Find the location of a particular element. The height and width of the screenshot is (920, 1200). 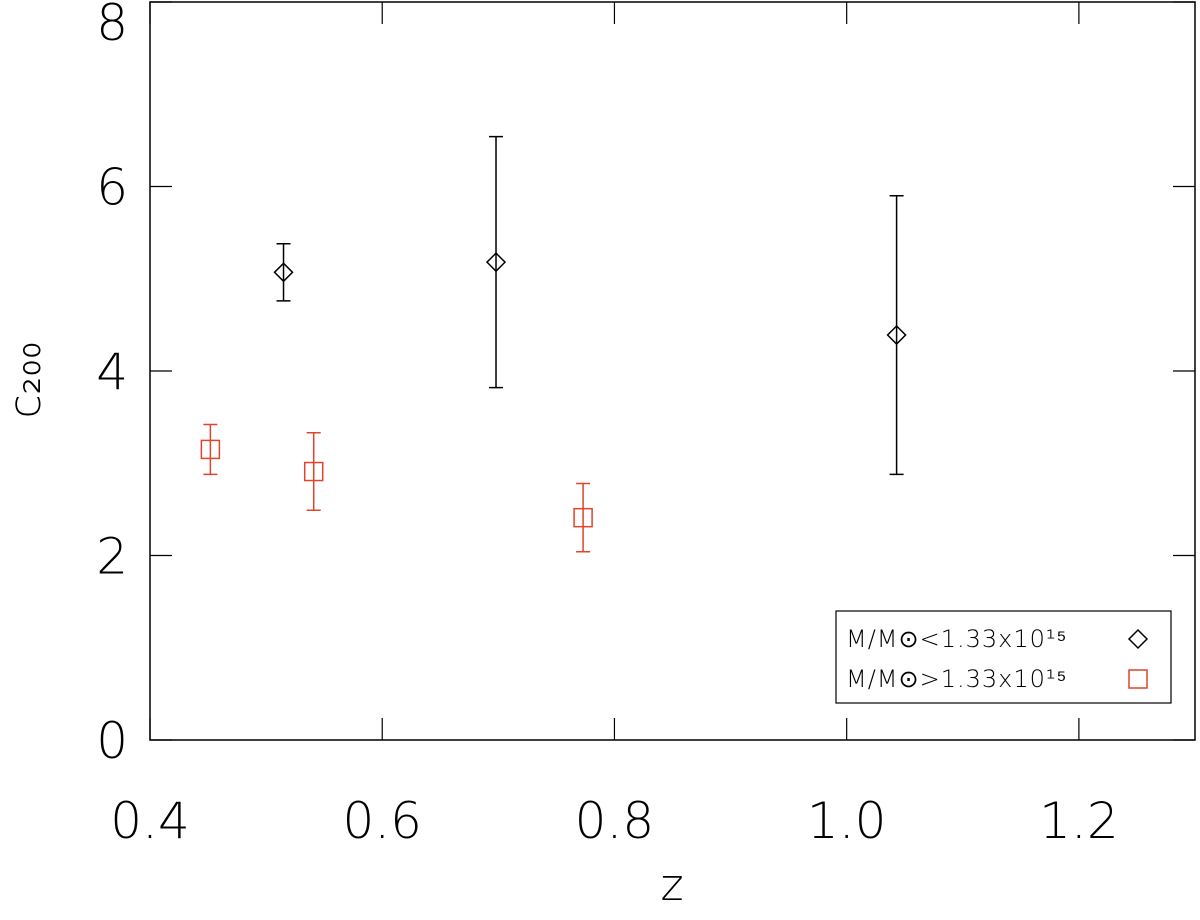

x-tick-label: 1.2 is located at coordinates (1079, 821).